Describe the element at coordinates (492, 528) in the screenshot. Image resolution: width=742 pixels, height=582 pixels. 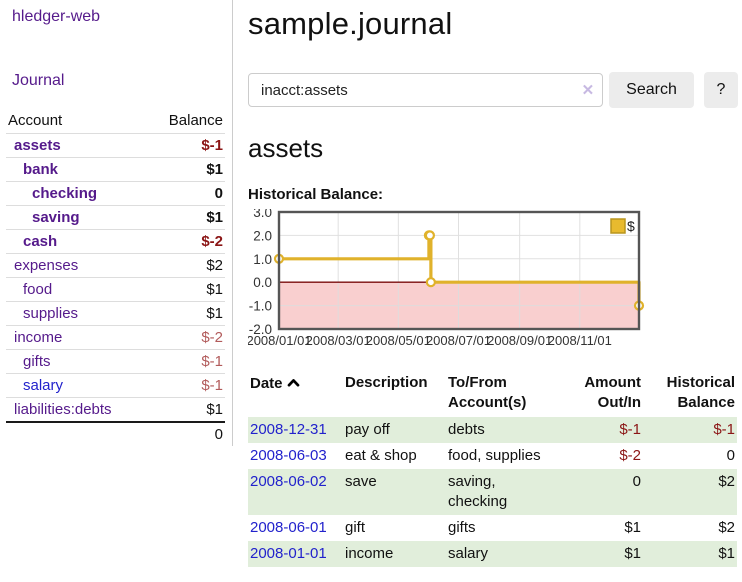
I see `transaction-row: 2008-06-01 gift gifts $1 $2` at that location.